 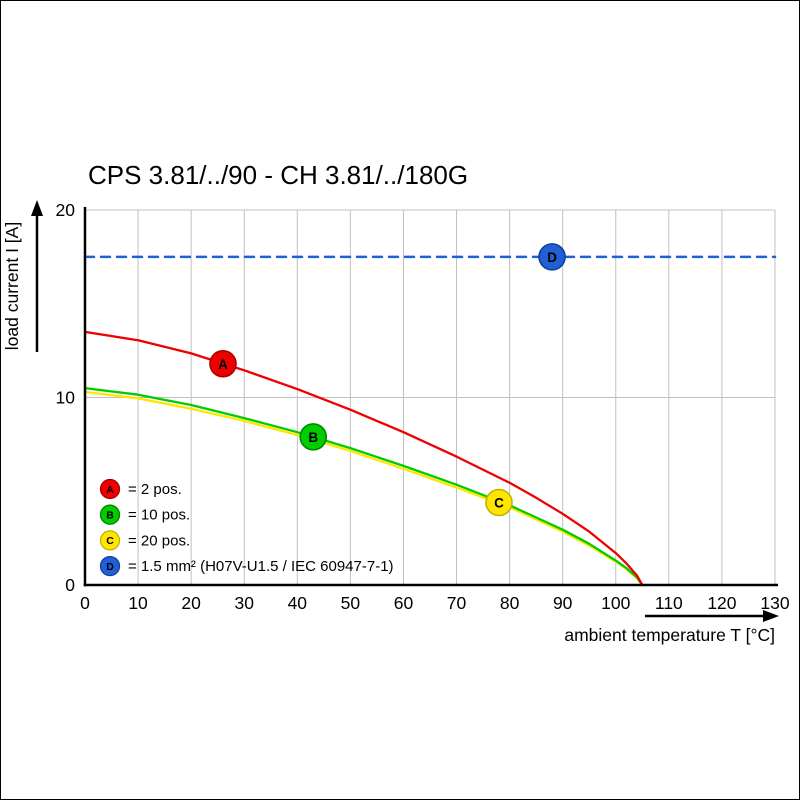 What do you see at coordinates (244, 603) in the screenshot?
I see `x-tick-label: 30` at bounding box center [244, 603].